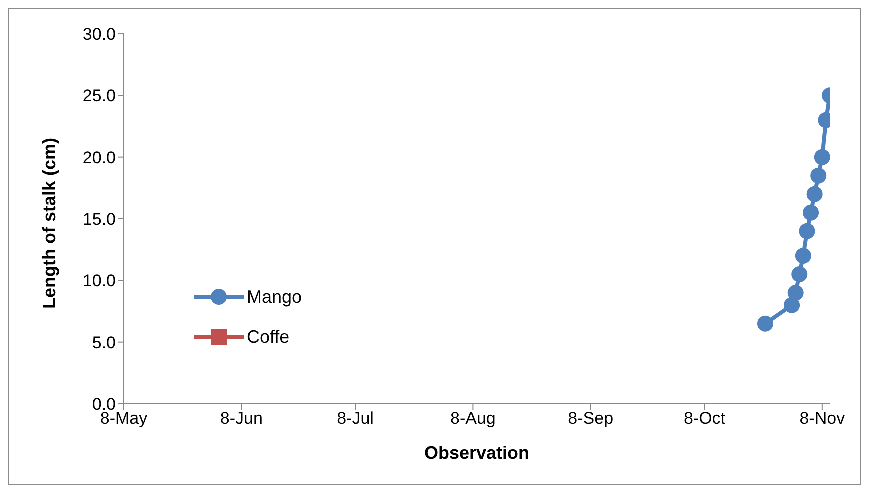  I want to click on x-tick-label: 8-Nov, so click(823, 418).